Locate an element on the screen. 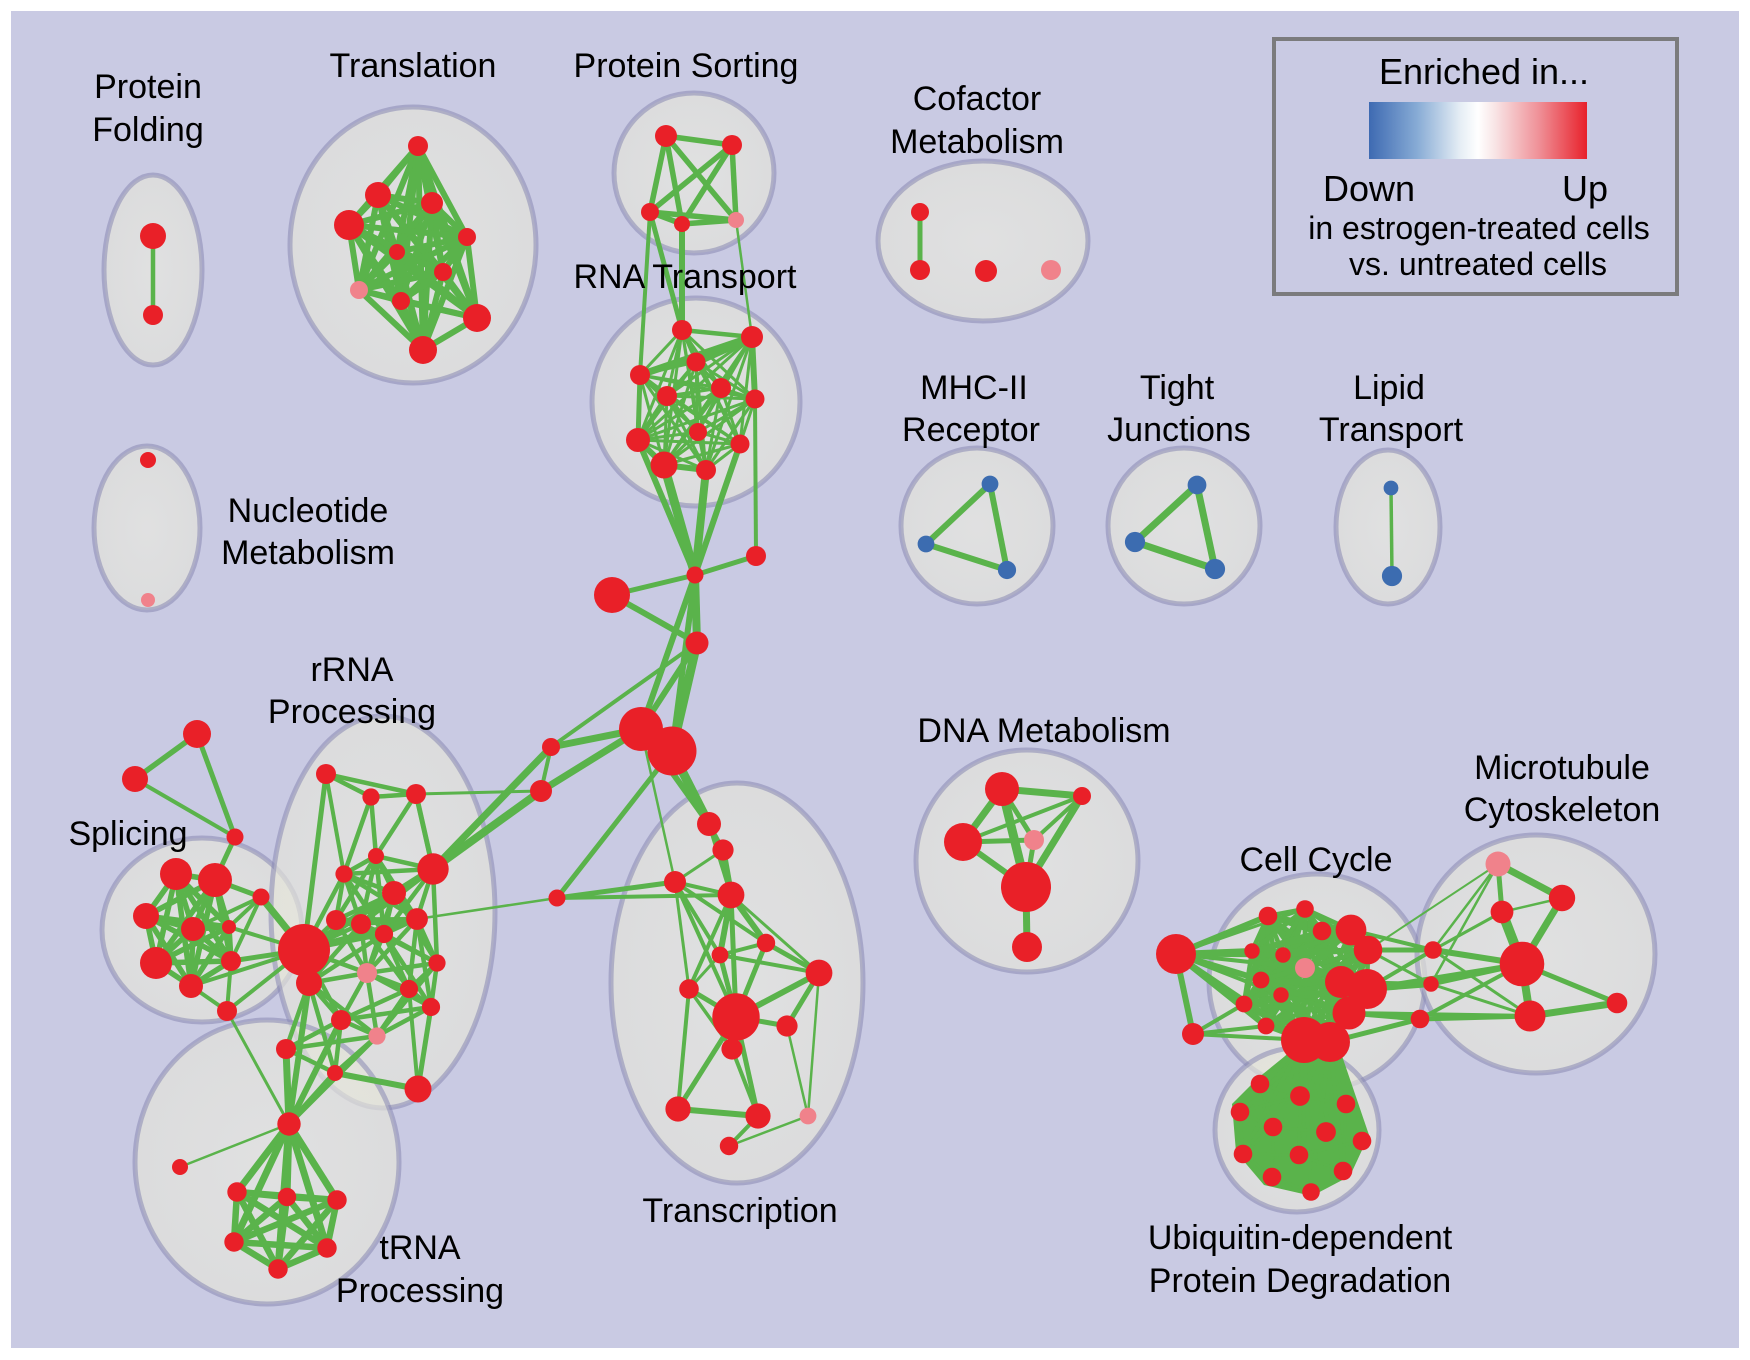 Image resolution: width=1750 pixels, height=1360 pixels. svg-text: MHC-II is located at coordinates (974, 388).